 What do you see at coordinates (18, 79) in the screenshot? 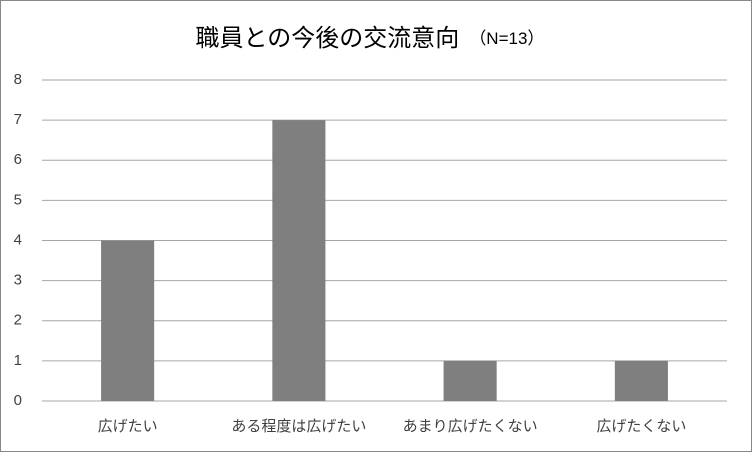
I see `y-tick-label: 8` at bounding box center [18, 79].